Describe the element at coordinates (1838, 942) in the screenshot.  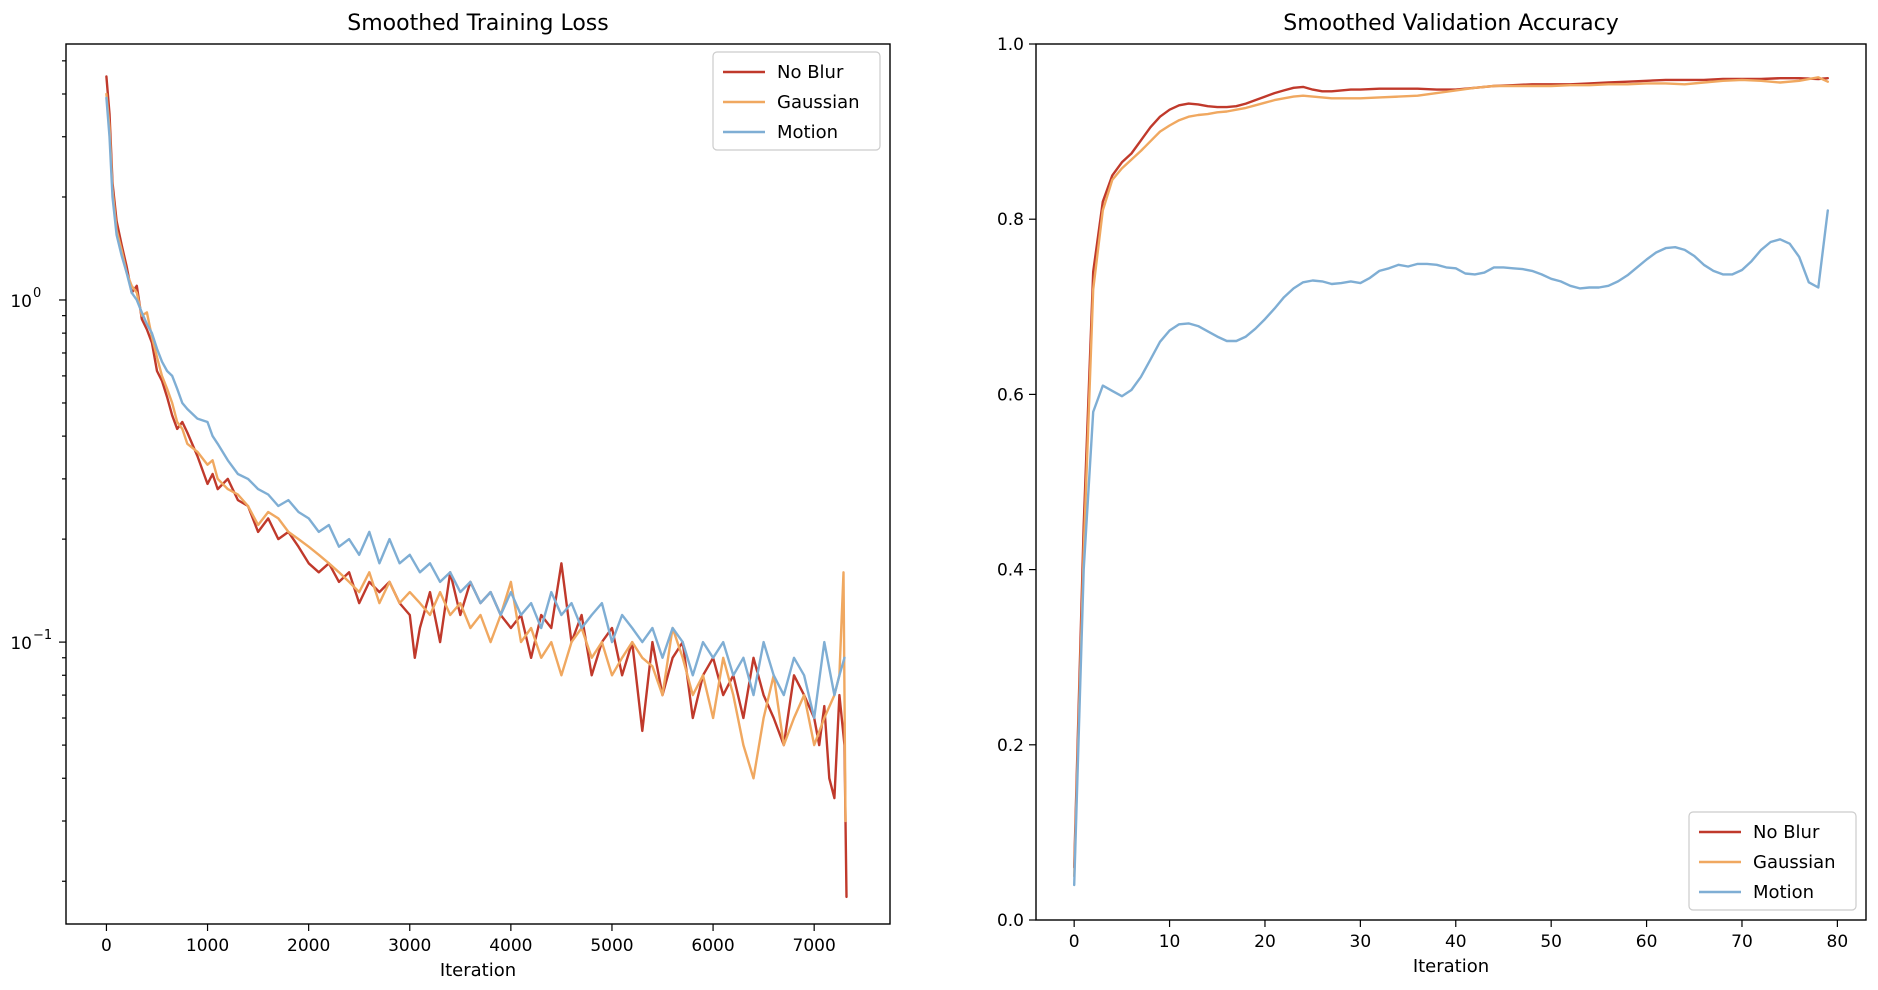
I see `x-tick-label: 80` at that location.